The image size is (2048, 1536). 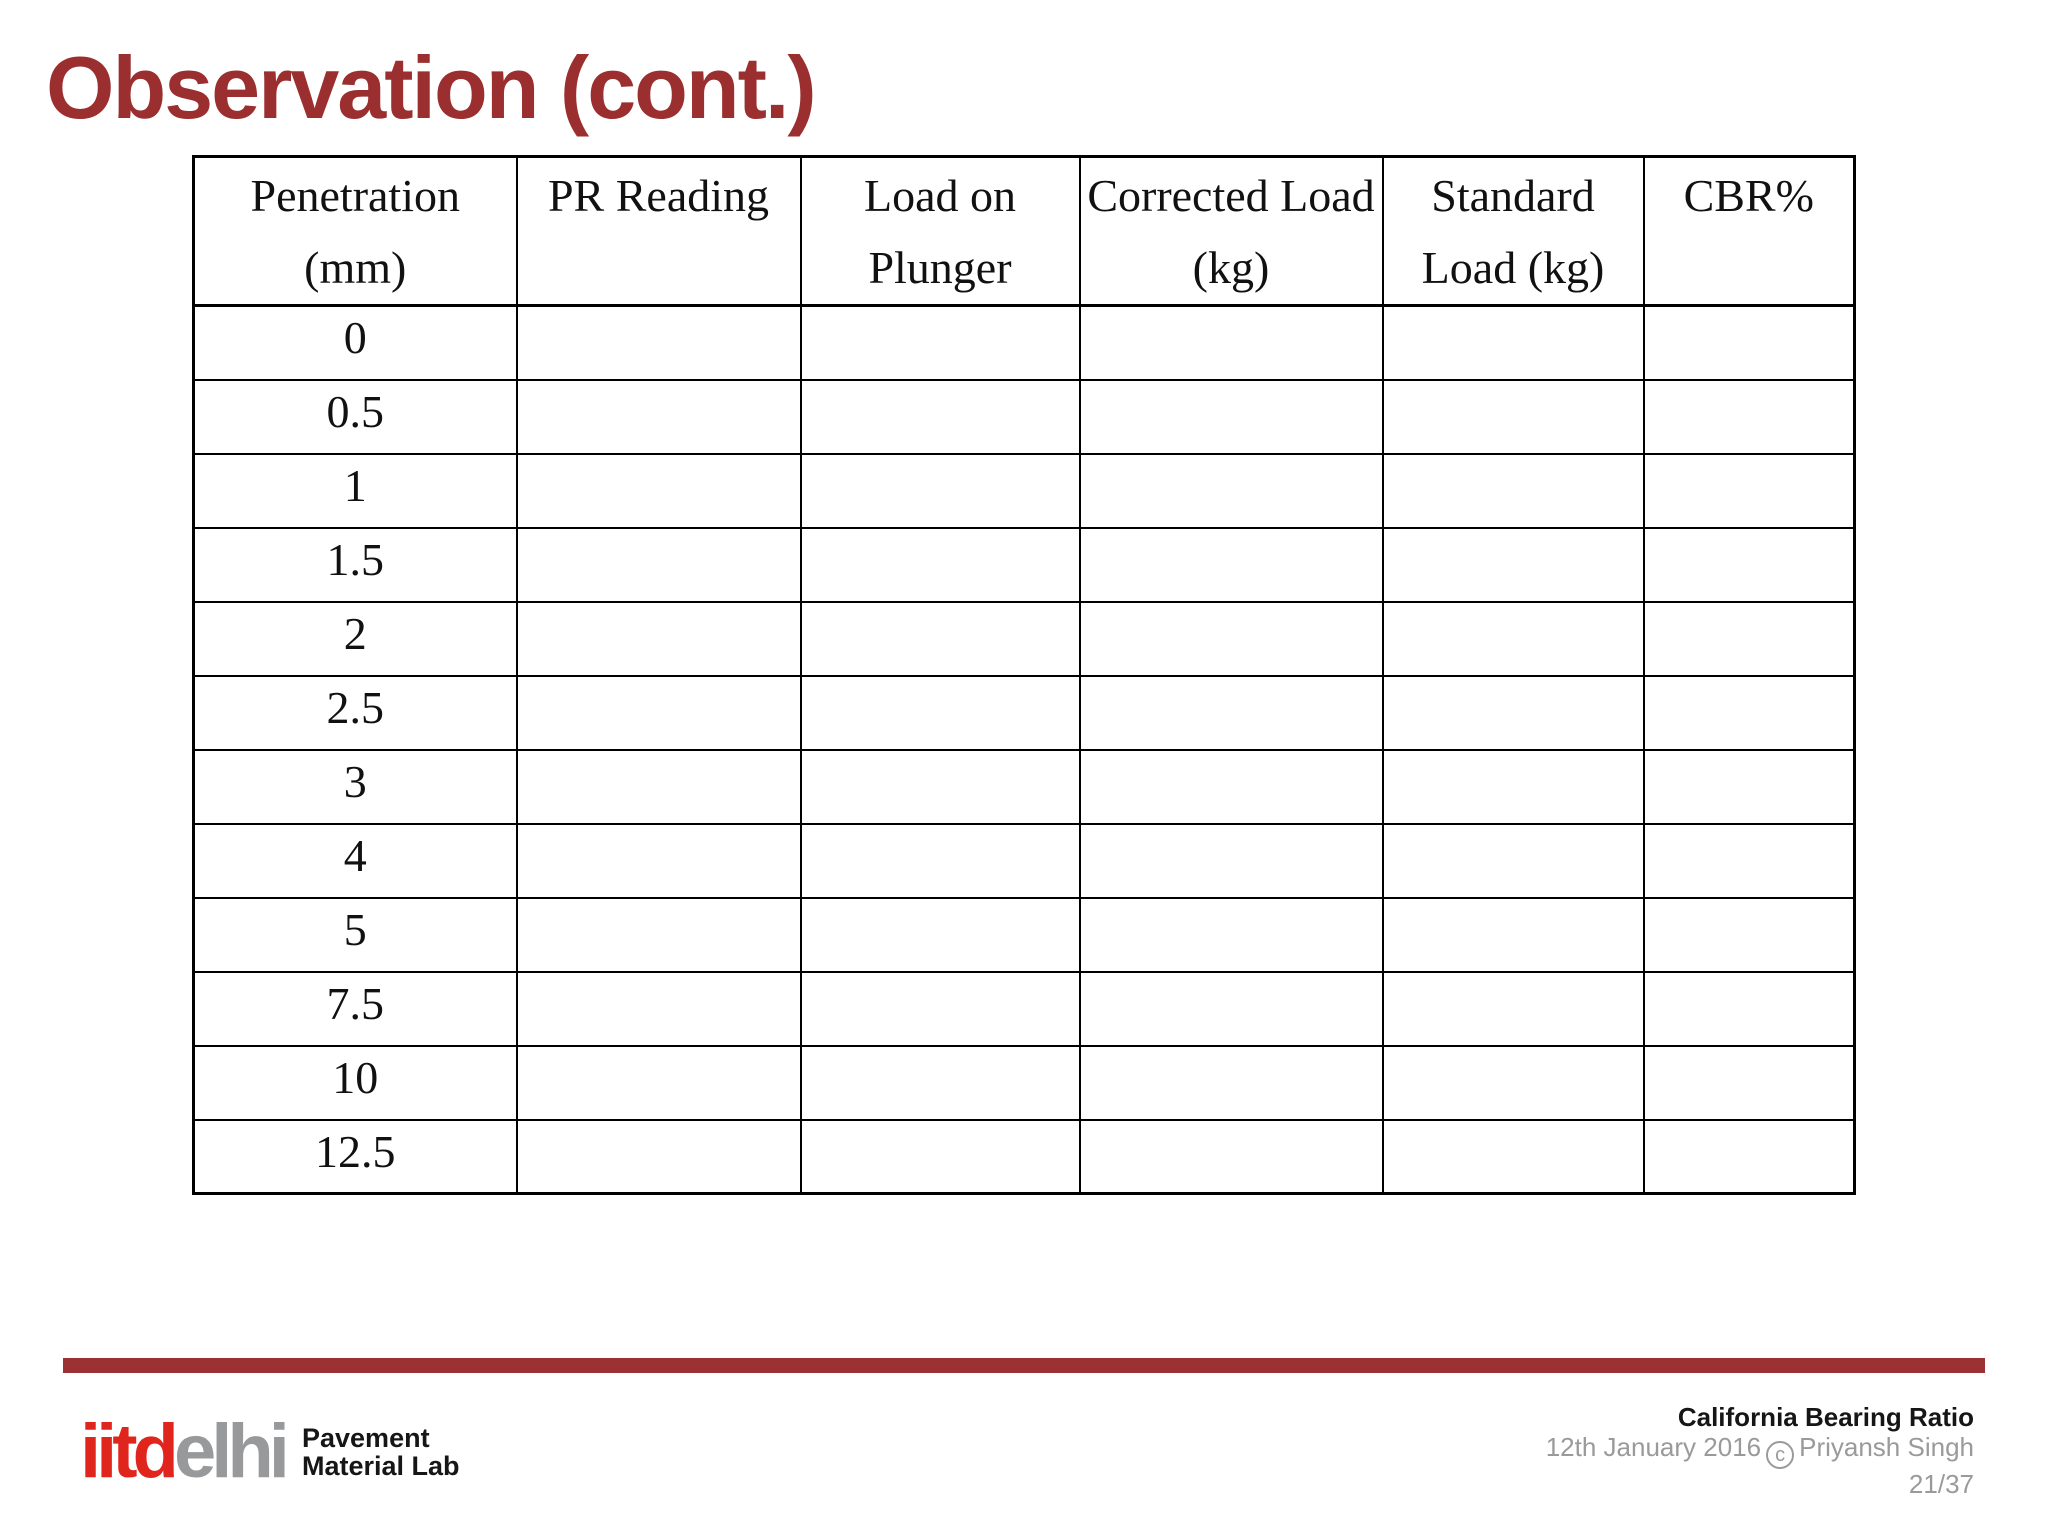 What do you see at coordinates (355, 416) in the screenshot?
I see `penetration-cell: 0.5` at bounding box center [355, 416].